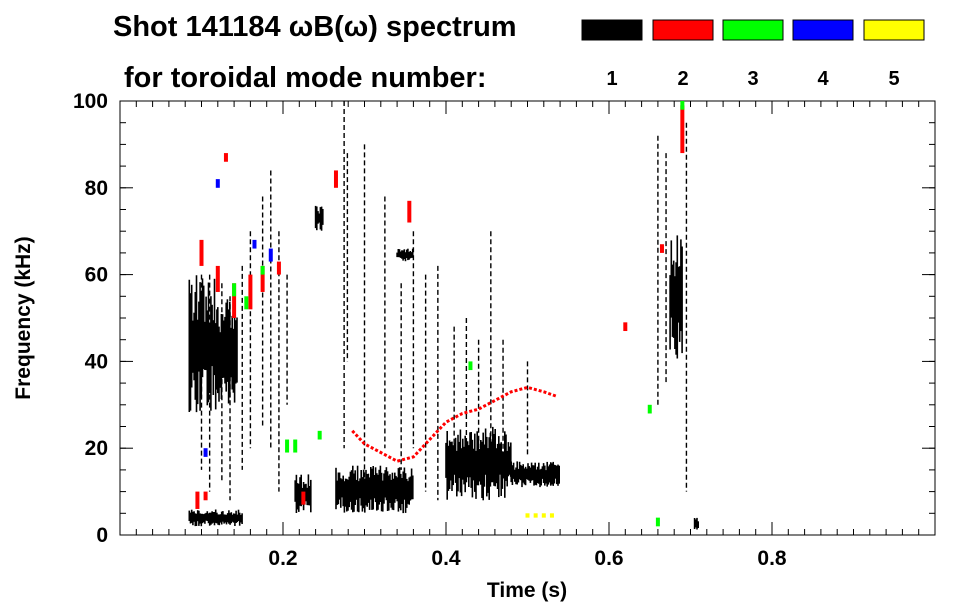  I want to click on legend-label-2: 2, so click(682, 79).